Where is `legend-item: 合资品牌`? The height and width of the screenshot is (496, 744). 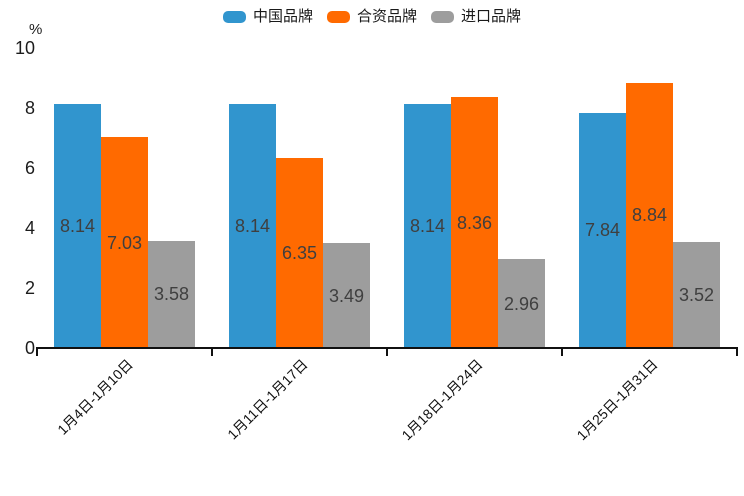 legend-item: 合资品牌 is located at coordinates (371, 16).